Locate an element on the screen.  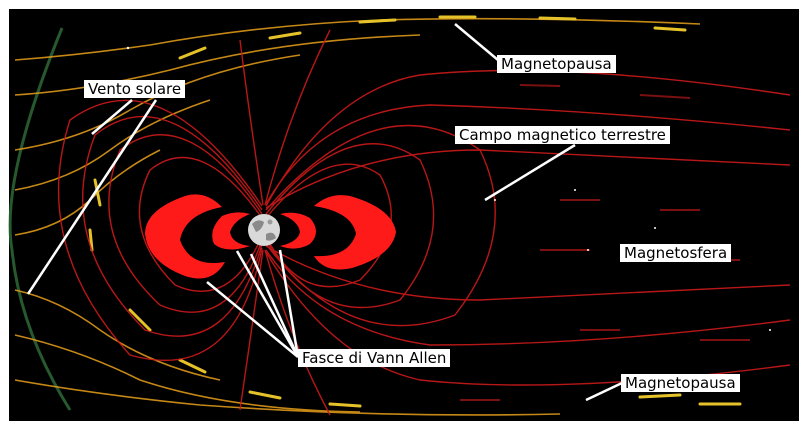
inner-belt-right is located at coordinates (298, 230).